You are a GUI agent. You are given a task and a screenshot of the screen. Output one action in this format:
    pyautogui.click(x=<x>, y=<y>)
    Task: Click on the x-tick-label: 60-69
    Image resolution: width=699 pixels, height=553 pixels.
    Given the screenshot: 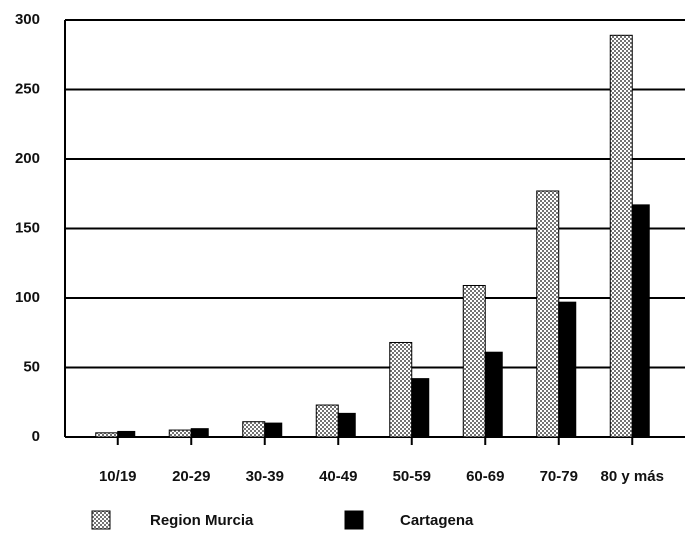 What is the action you would take?
    pyautogui.click(x=485, y=476)
    